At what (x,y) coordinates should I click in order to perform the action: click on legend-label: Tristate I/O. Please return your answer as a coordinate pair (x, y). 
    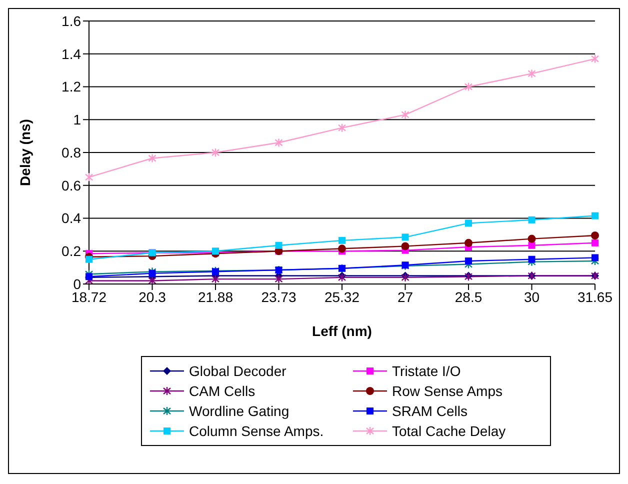
    Looking at the image, I should click on (426, 371).